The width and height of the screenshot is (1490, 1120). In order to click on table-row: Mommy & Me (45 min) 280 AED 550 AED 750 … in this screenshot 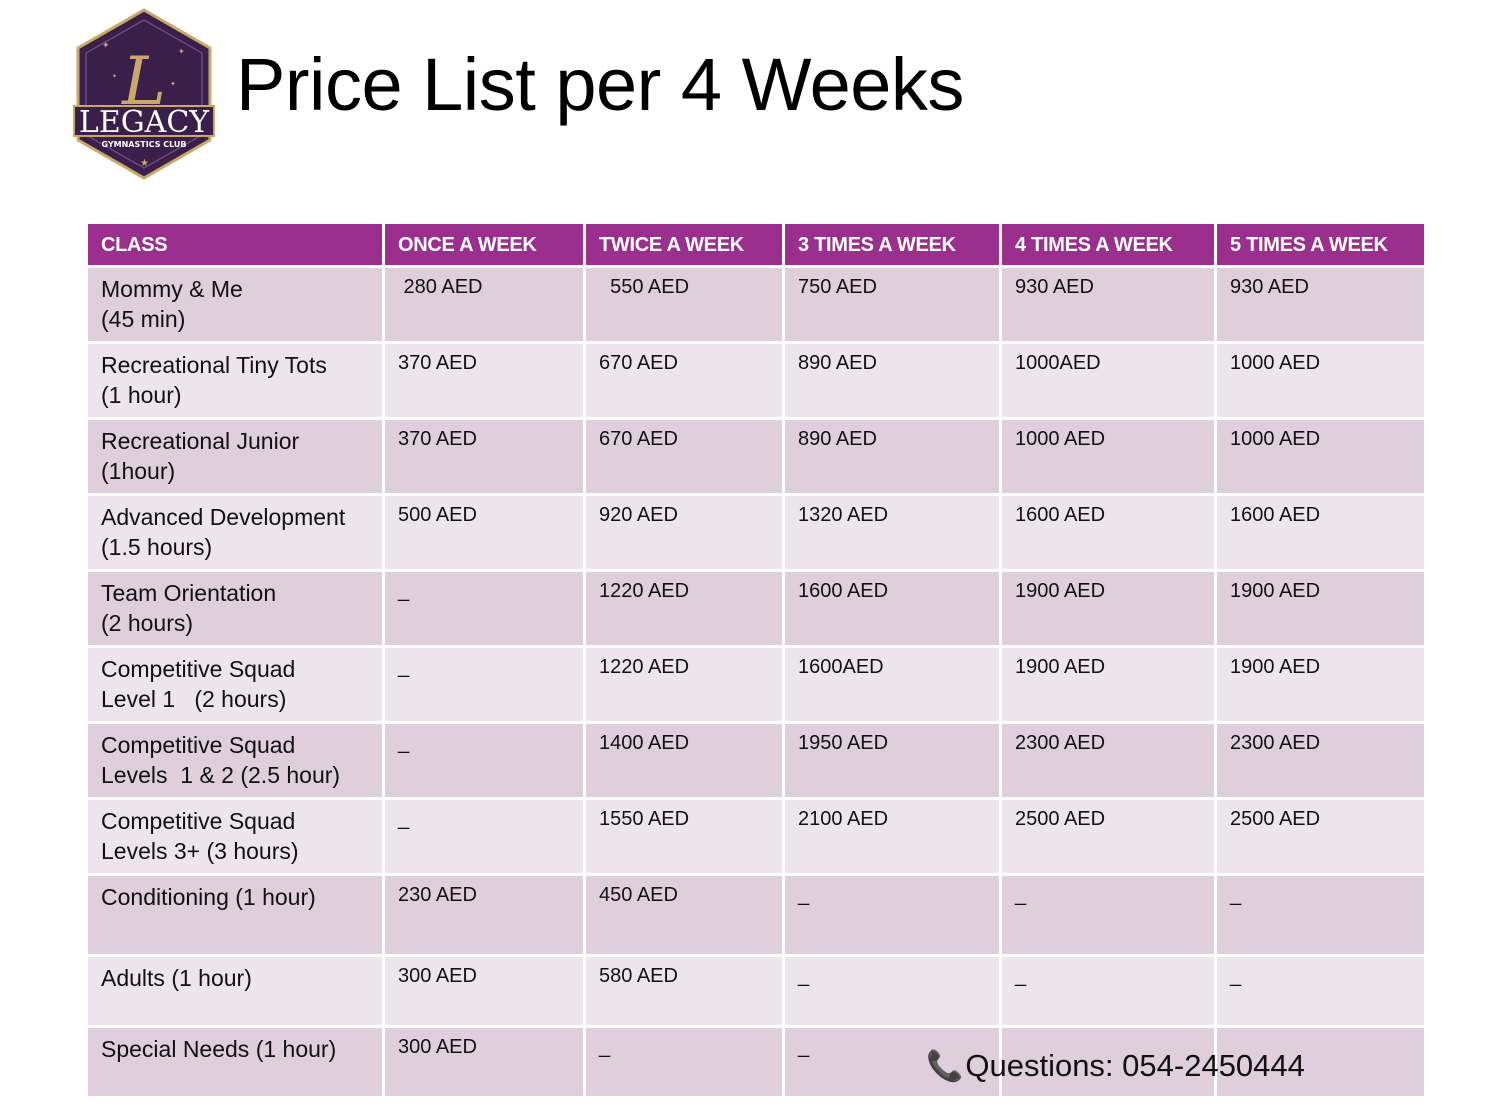, I will do `click(756, 304)`.